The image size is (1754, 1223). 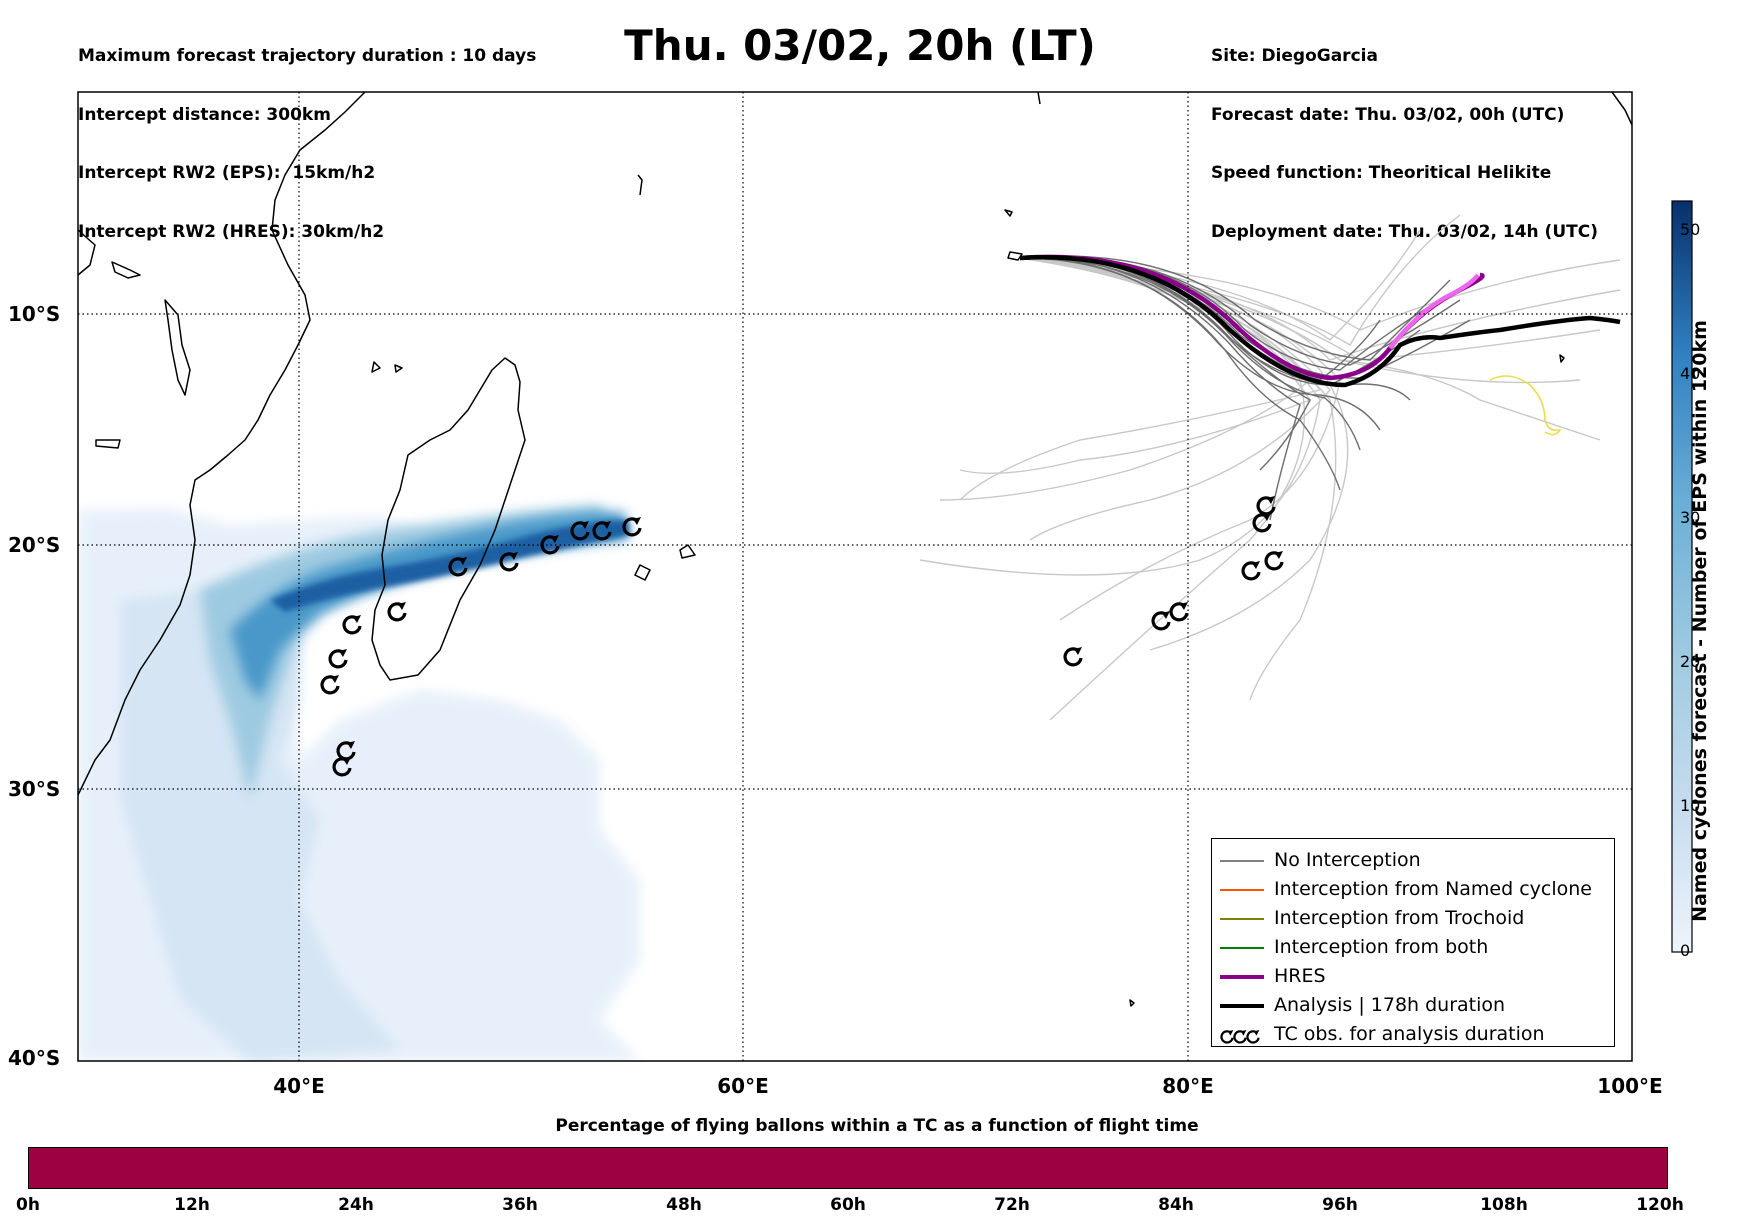 What do you see at coordinates (1188, 1086) in the screenshot?
I see `lon-label: 80°E` at bounding box center [1188, 1086].